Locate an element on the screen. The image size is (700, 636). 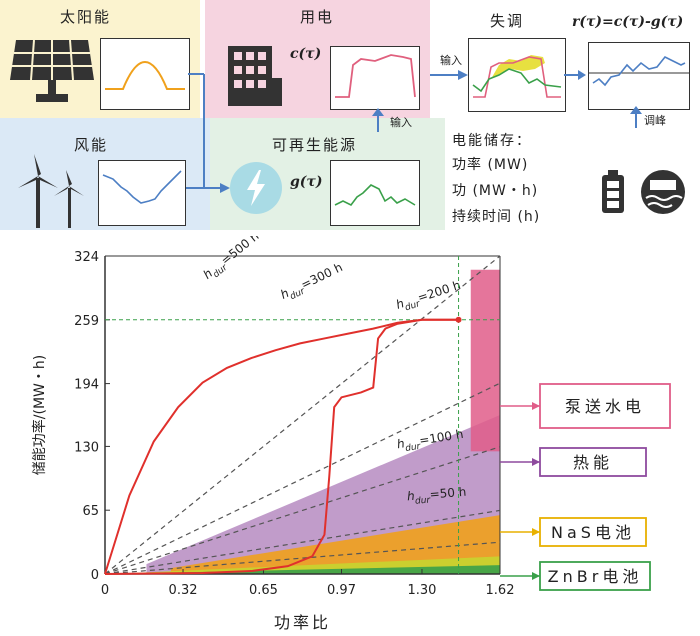
reference-line-label: hdur=200 h is located at coordinates (428, 297).